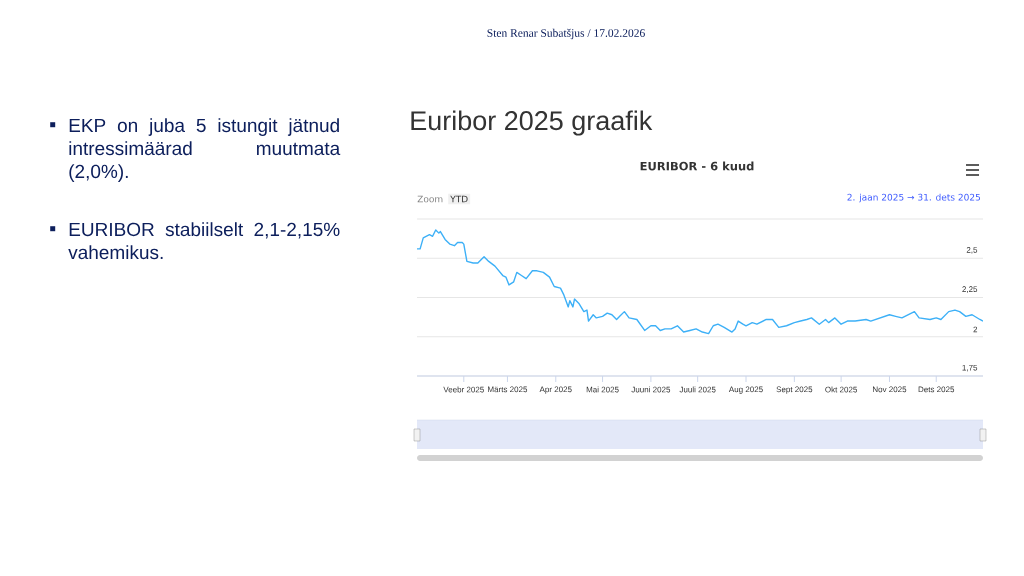  I want to click on text: EKP on juba 5 istungit jätnud intressimäärad muutmata (2,0%)., so click(205, 150).